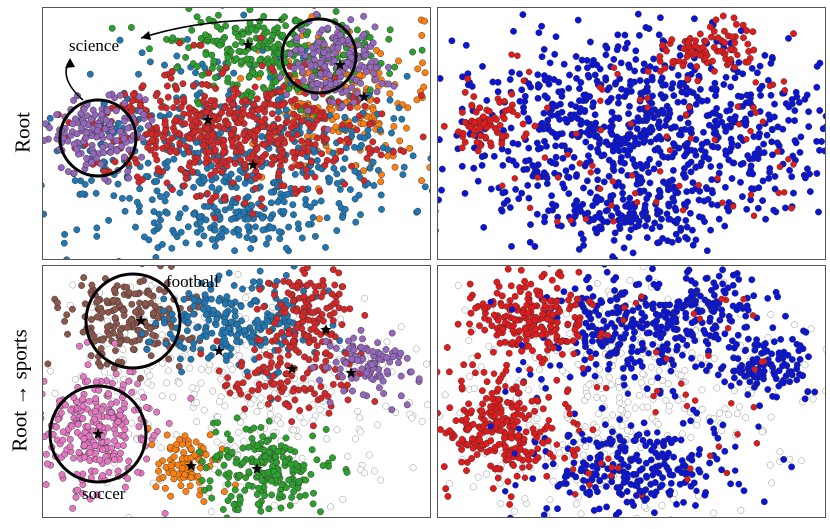  Describe the element at coordinates (98, 138) in the screenshot. I see `highlight-ring-left` at that location.